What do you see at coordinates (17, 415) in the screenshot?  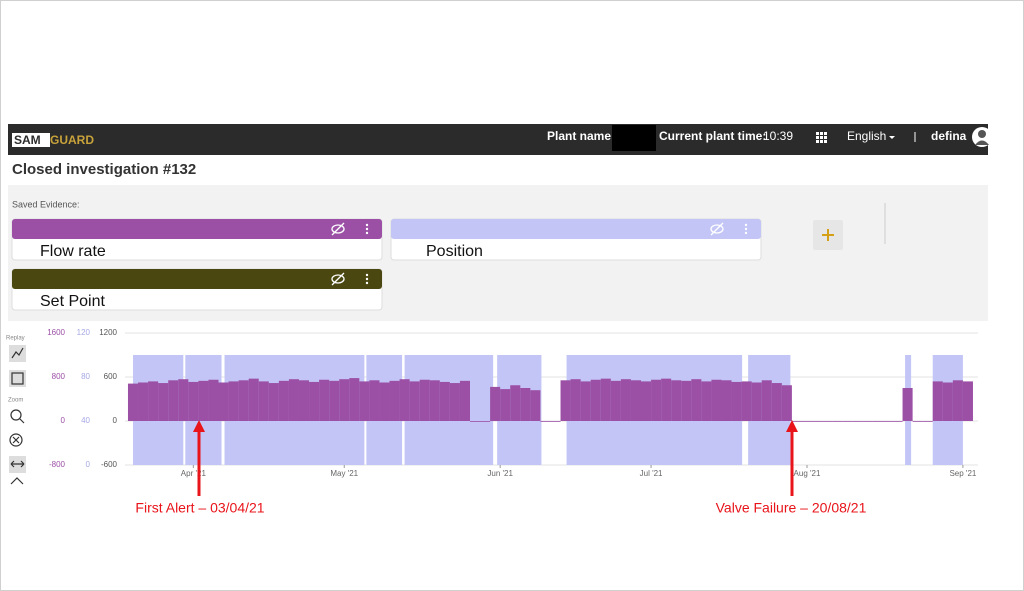 I see `chart-tools` at bounding box center [17, 415].